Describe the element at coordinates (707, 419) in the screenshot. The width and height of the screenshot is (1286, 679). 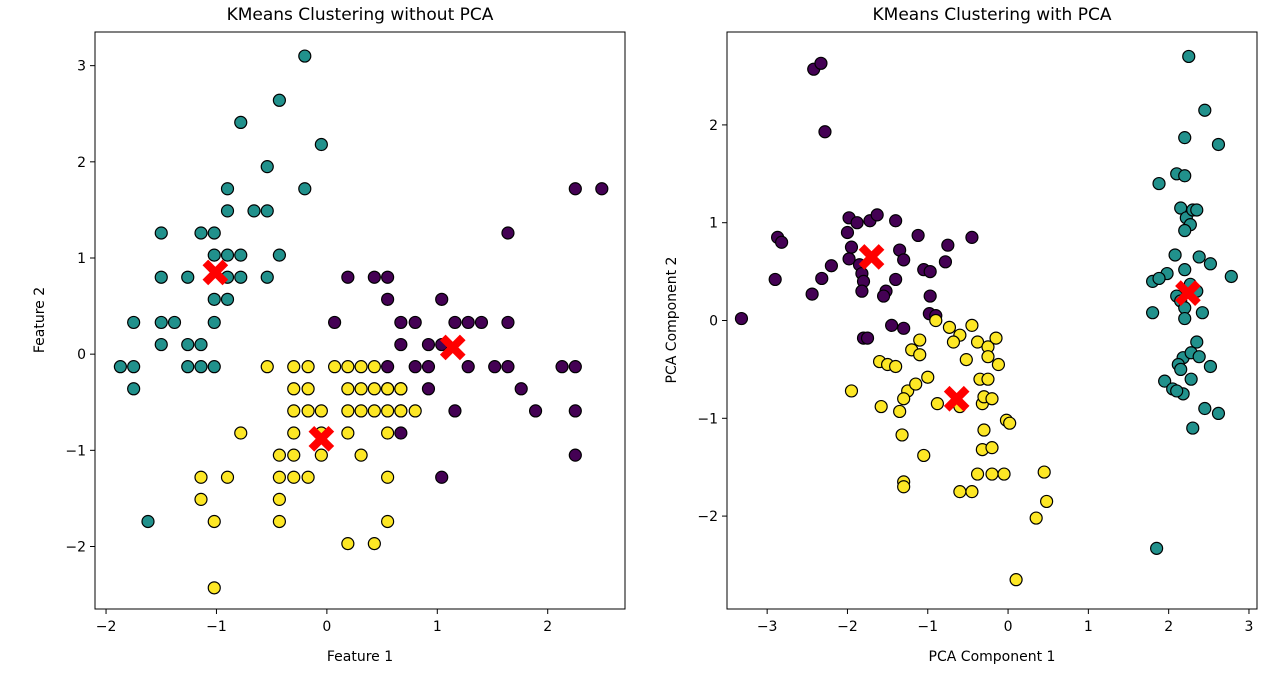
I see `y-tick-label: −1` at that location.